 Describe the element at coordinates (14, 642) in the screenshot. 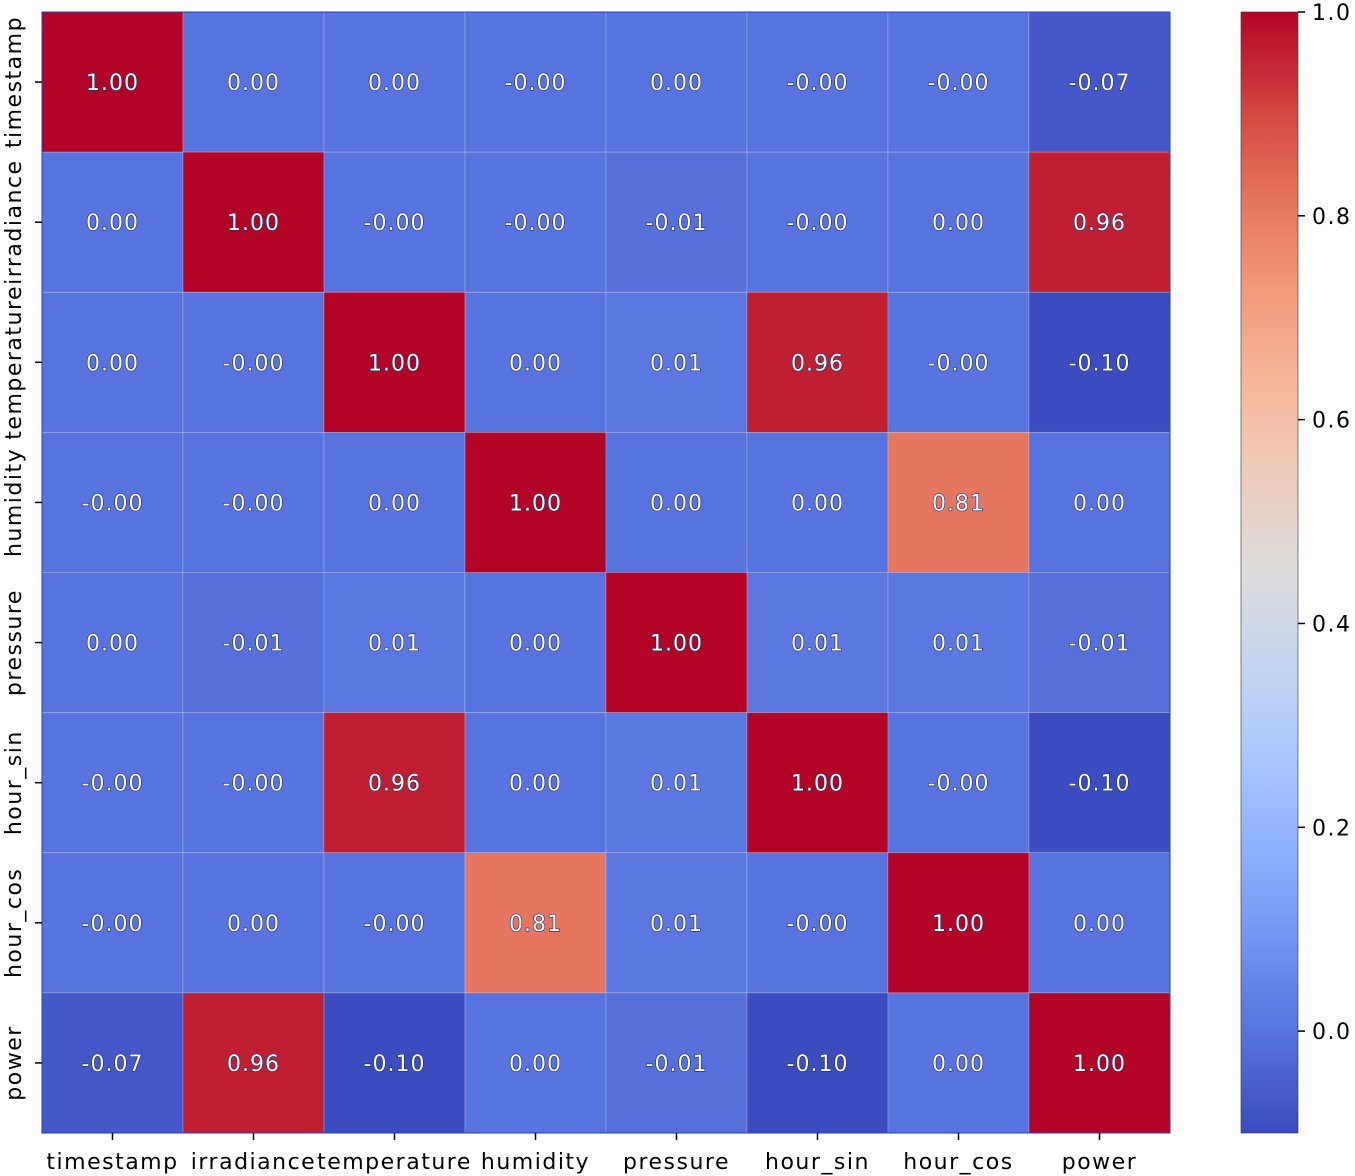

I see `y-tick-label: pressure` at that location.